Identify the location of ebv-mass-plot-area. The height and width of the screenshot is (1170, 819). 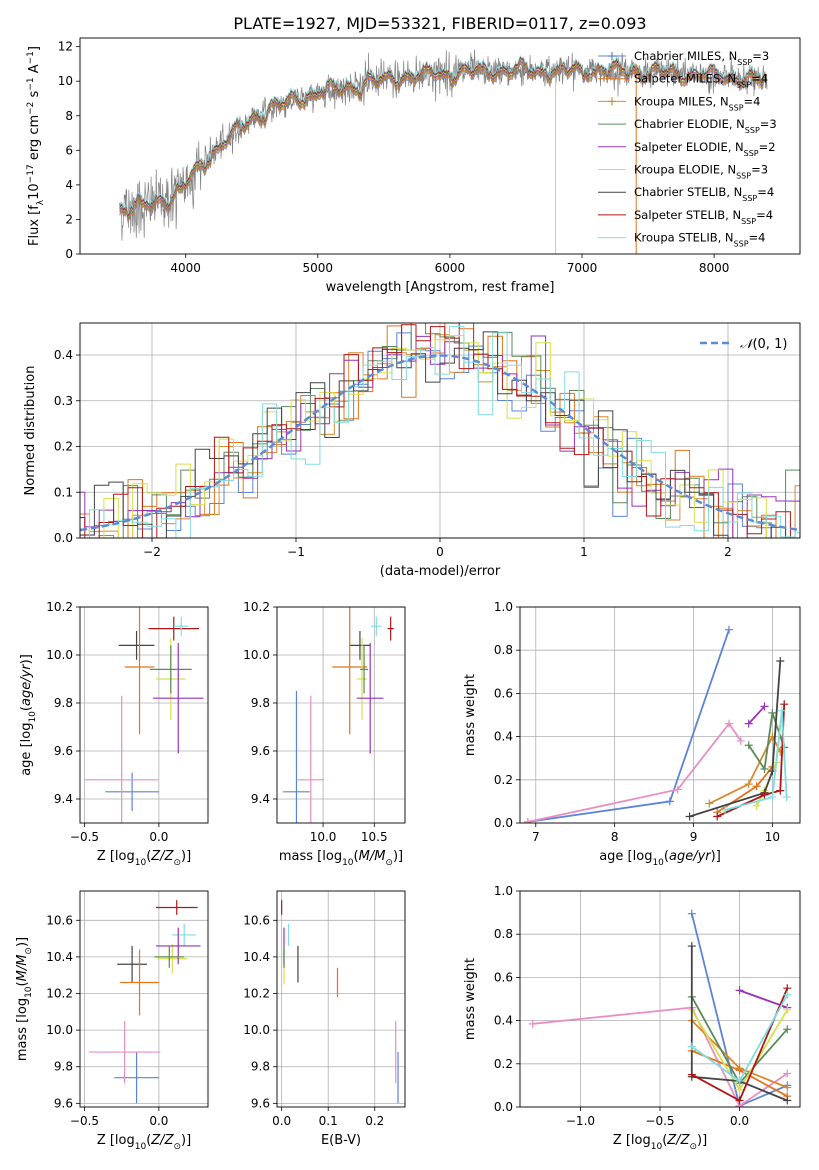
(340, 1002).